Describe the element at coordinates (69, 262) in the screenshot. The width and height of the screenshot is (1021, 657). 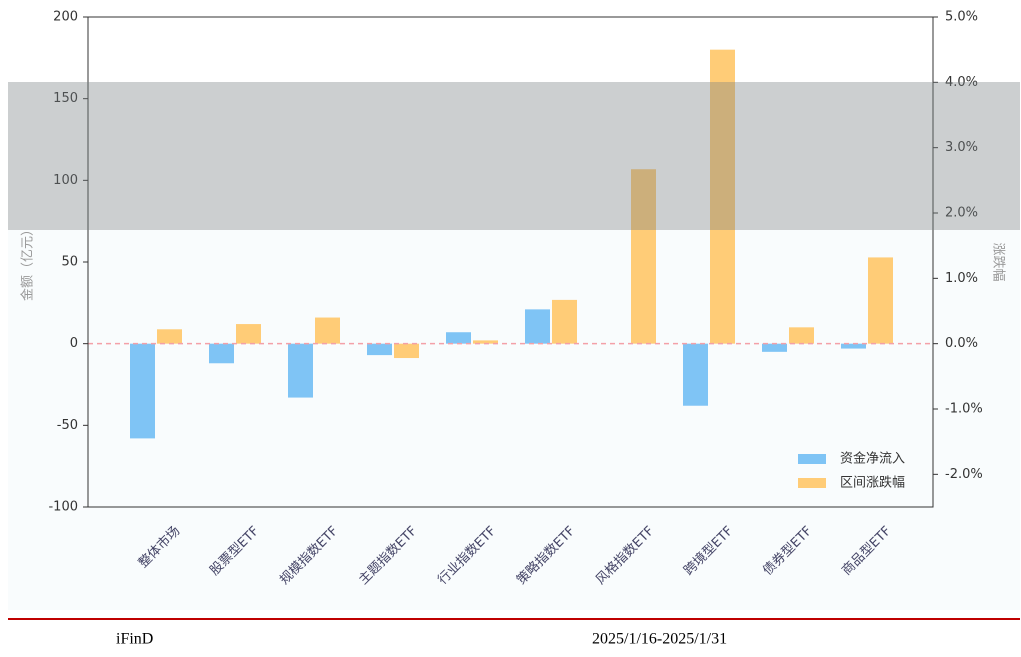
I see `y-tick-label: 50` at that location.